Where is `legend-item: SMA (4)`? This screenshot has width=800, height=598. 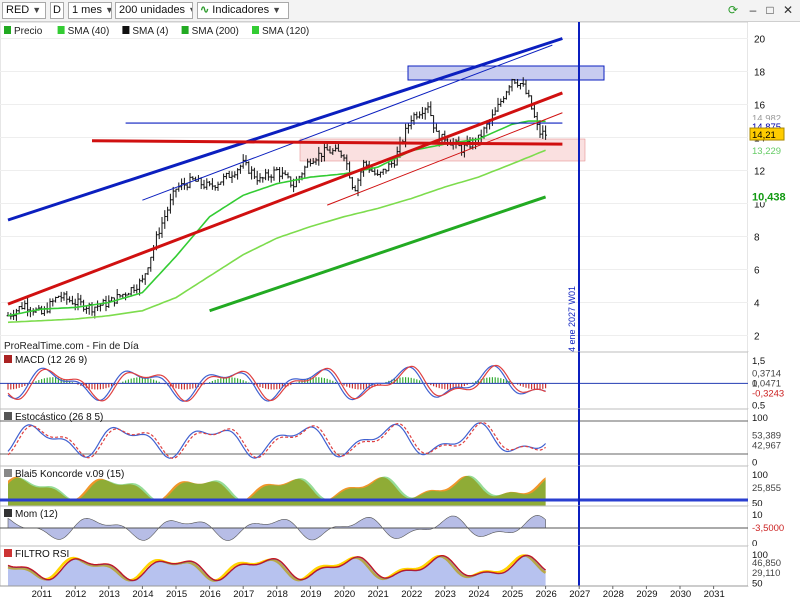
legend-item: SMA (4) is located at coordinates (150, 31).